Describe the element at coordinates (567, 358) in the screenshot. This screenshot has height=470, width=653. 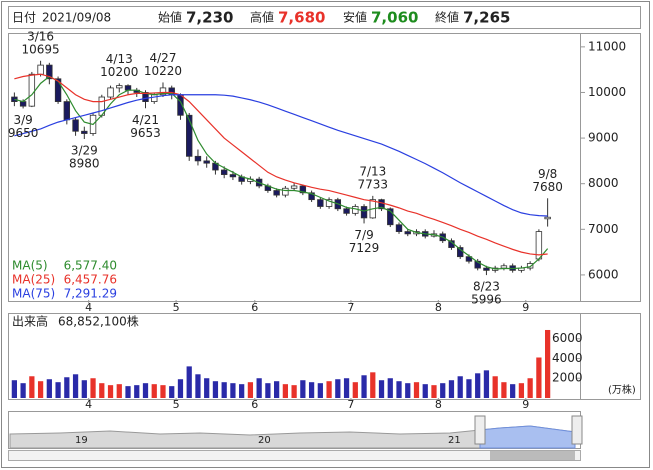
I see `volume-tick-label: 4000` at that location.